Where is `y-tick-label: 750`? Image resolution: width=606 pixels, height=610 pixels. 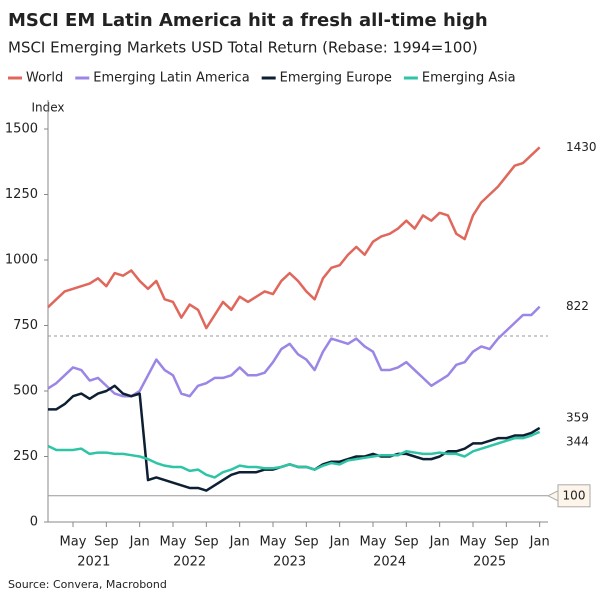
y-tick-label: 750 is located at coordinates (25, 325).